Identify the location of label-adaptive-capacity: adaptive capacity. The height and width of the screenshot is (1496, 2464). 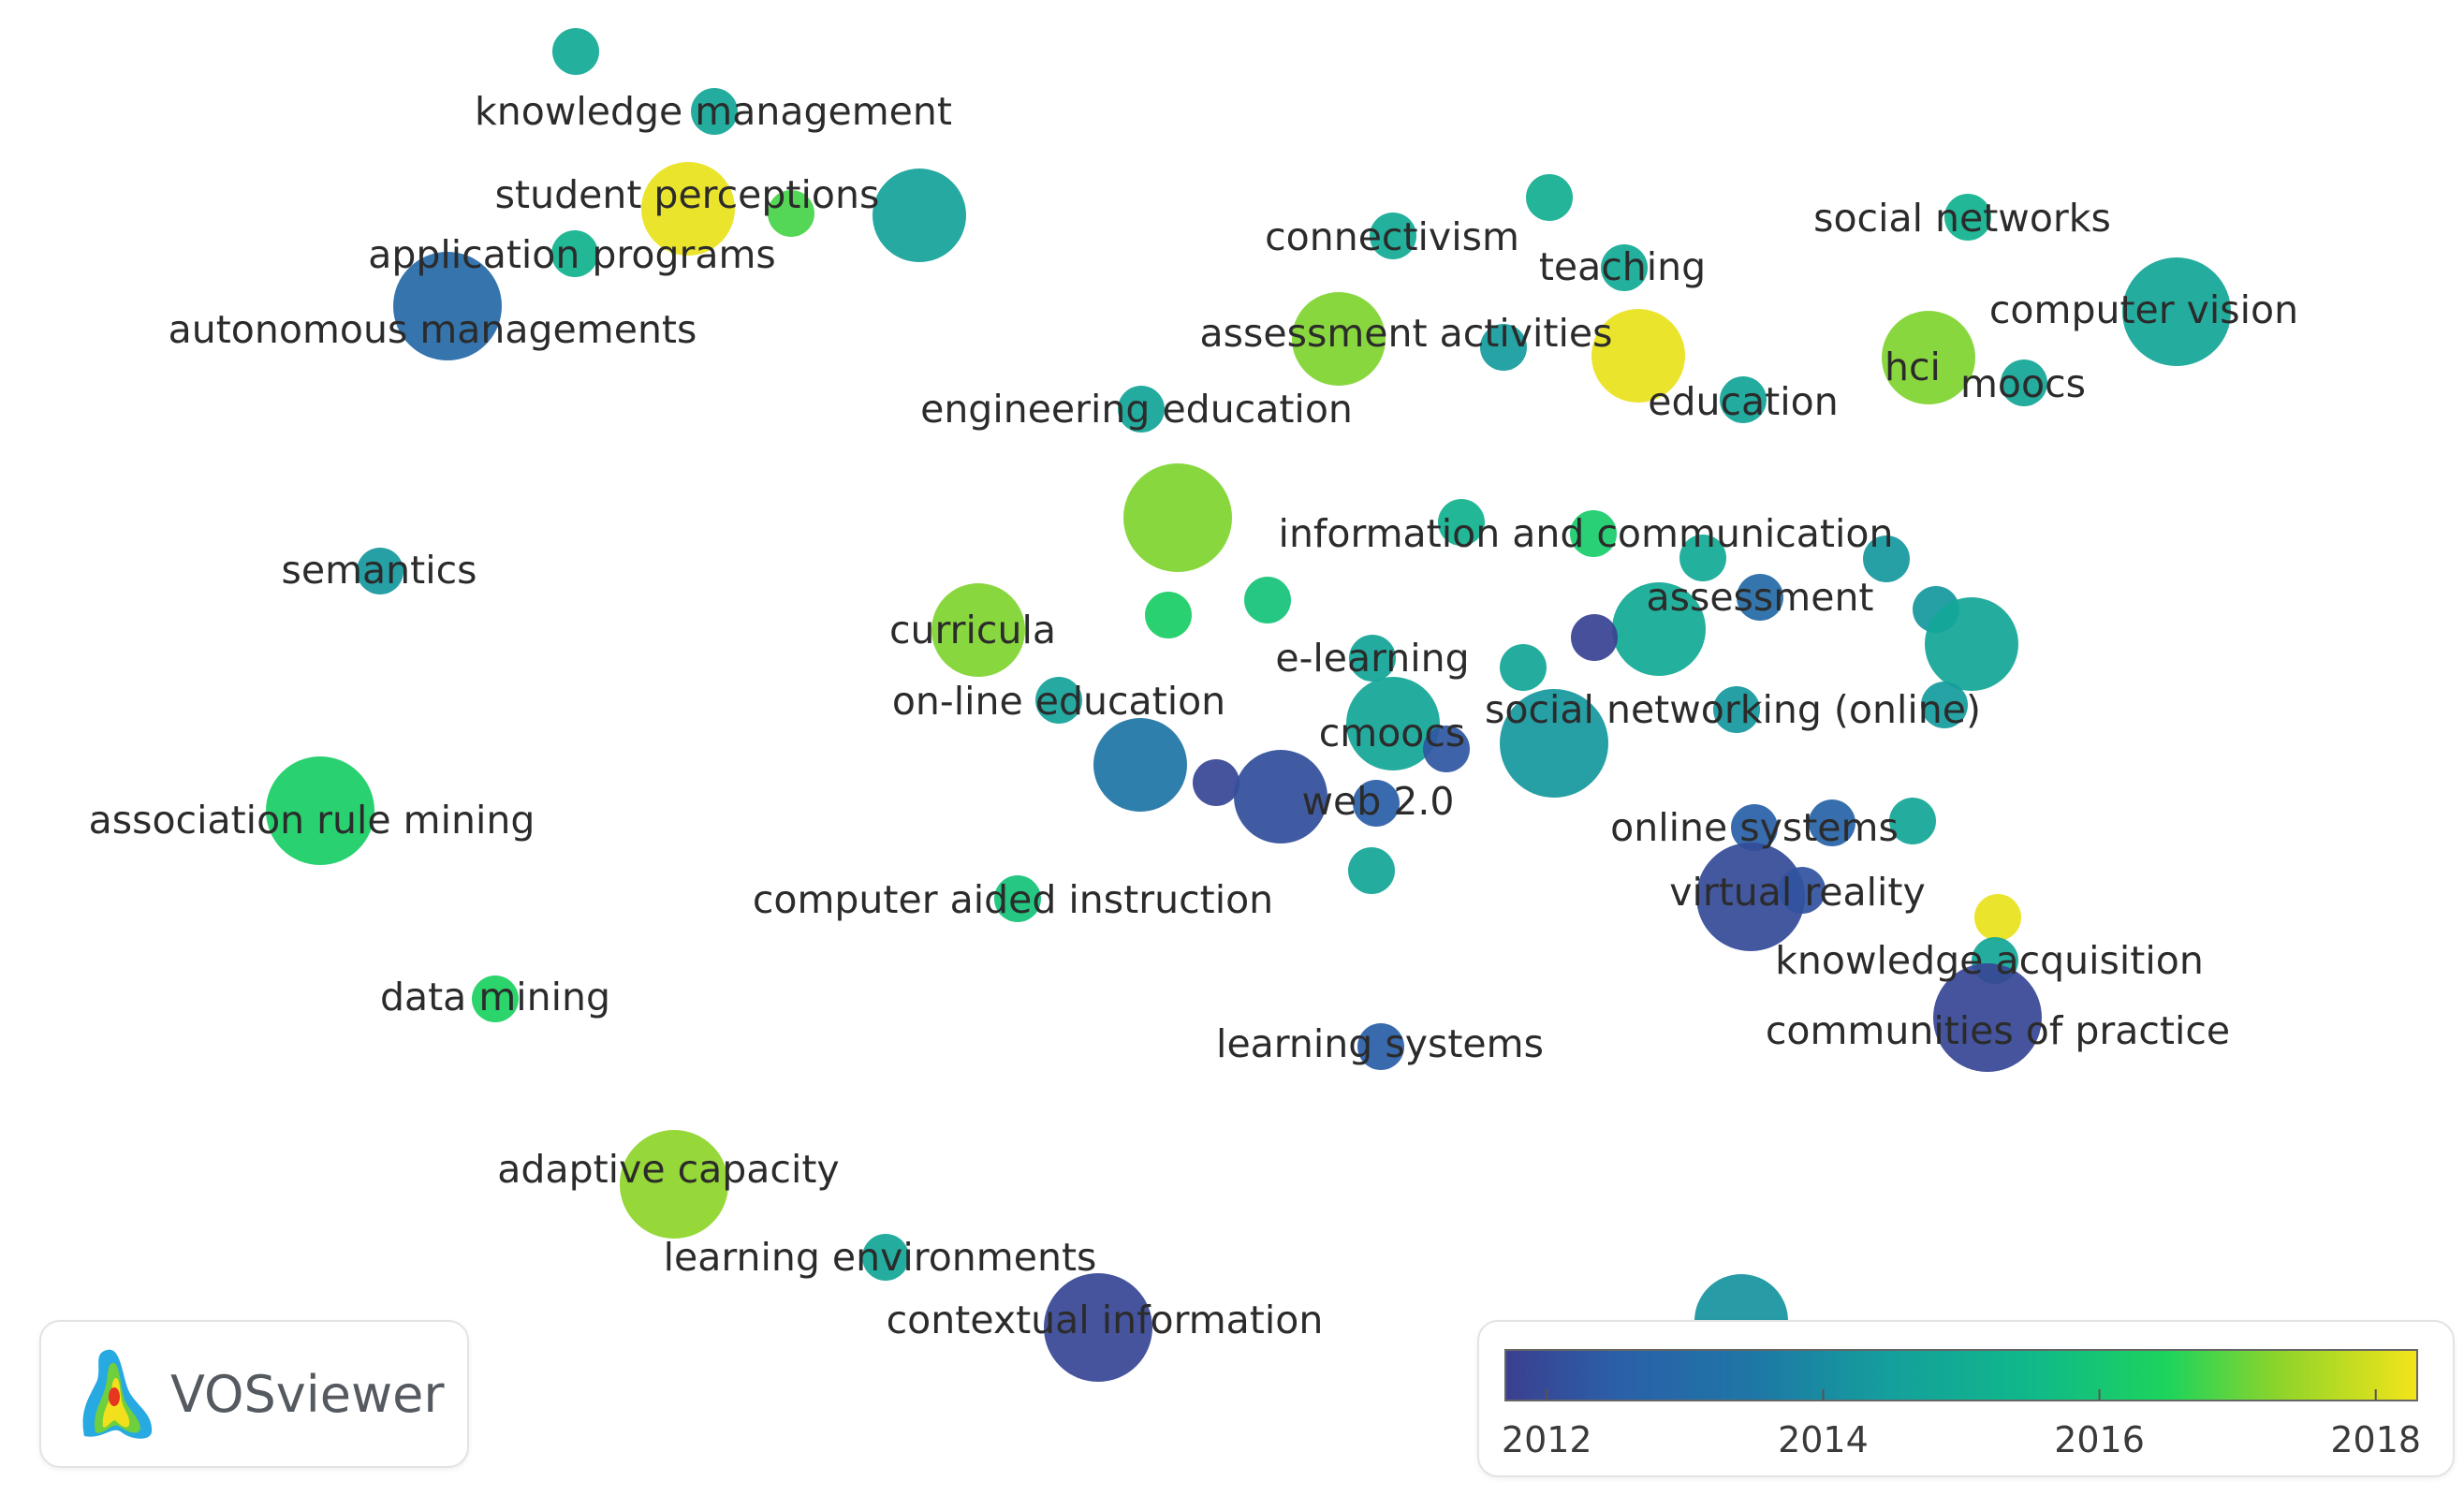
(668, 1169).